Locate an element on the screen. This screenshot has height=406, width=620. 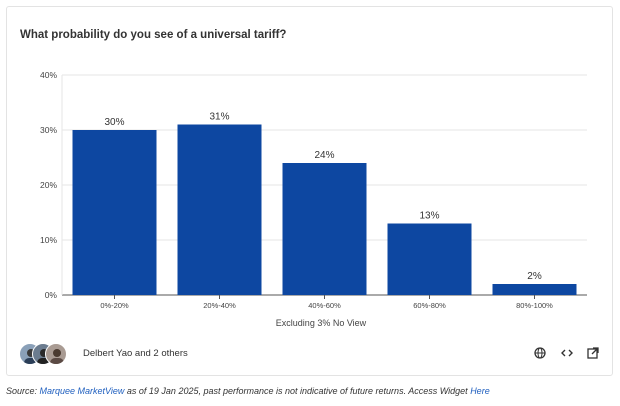
bar-40%-60% is located at coordinates (324, 229).